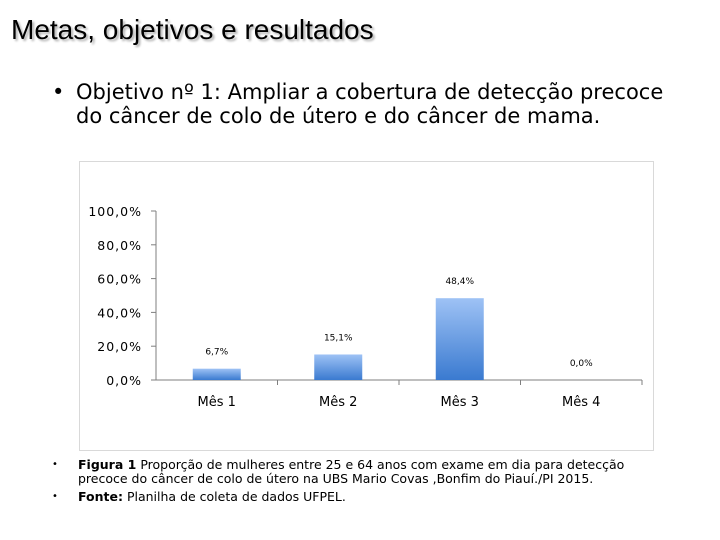 The width and height of the screenshot is (720, 540). Describe the element at coordinates (119, 279) in the screenshot. I see `y-tick-label: 60,0%` at that location.